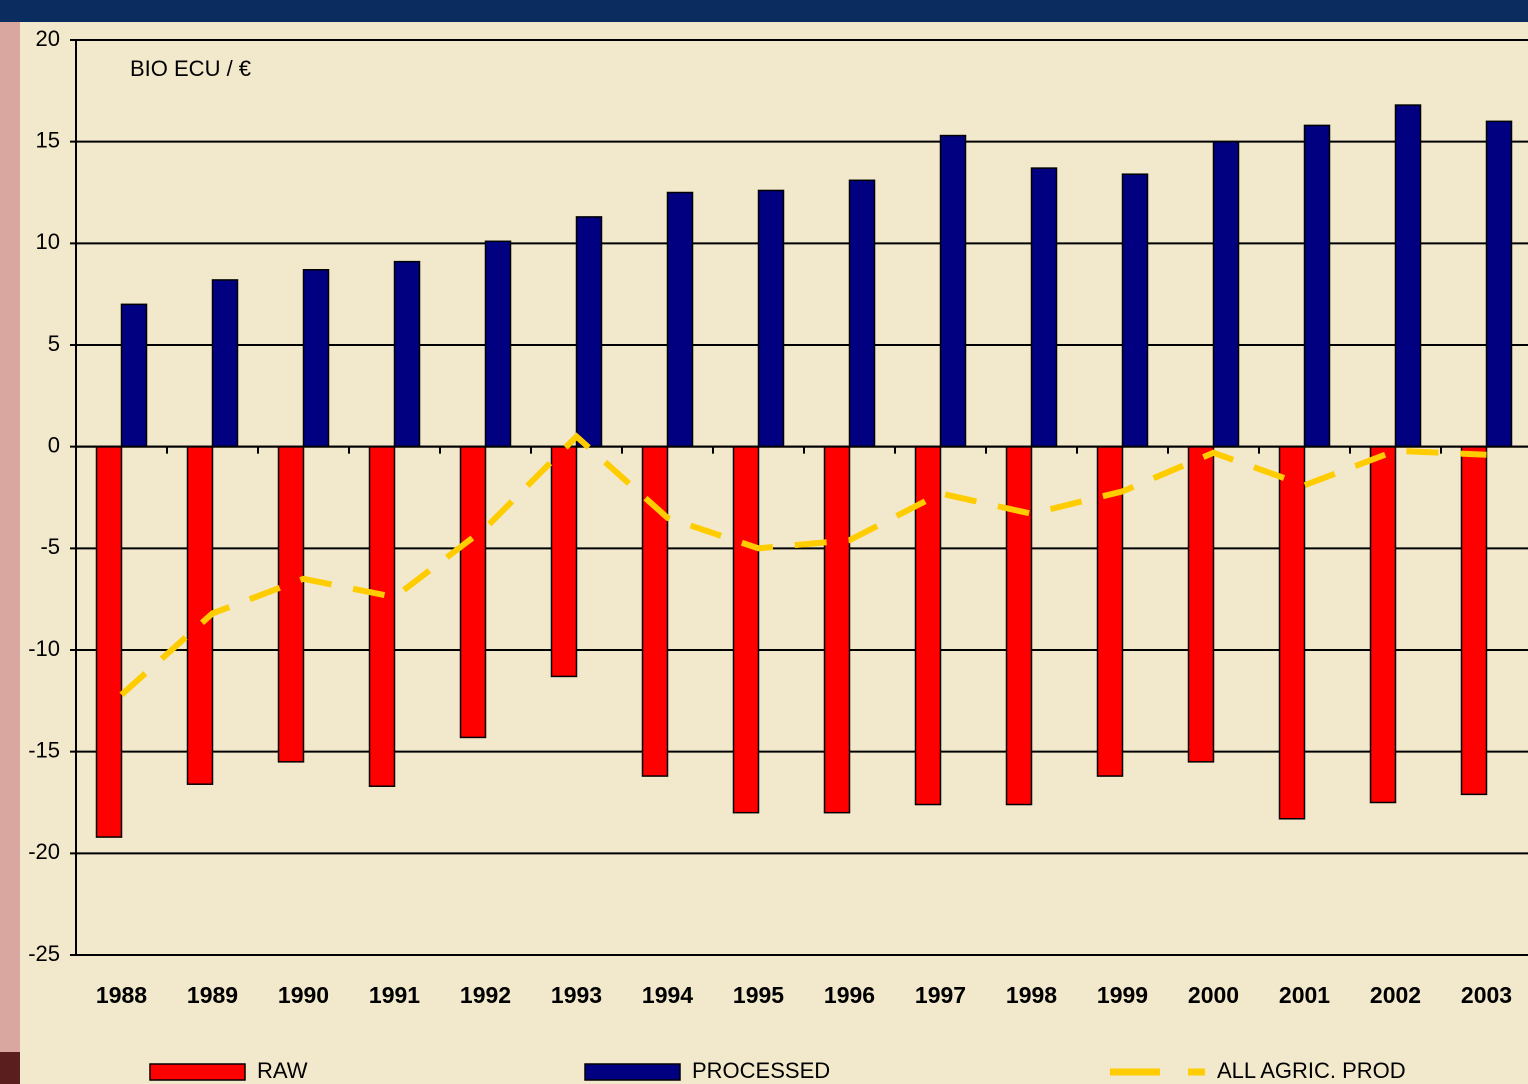 This screenshot has width=1528, height=1084. What do you see at coordinates (44, 749) in the screenshot?
I see `y-tick-label: -15` at bounding box center [44, 749].